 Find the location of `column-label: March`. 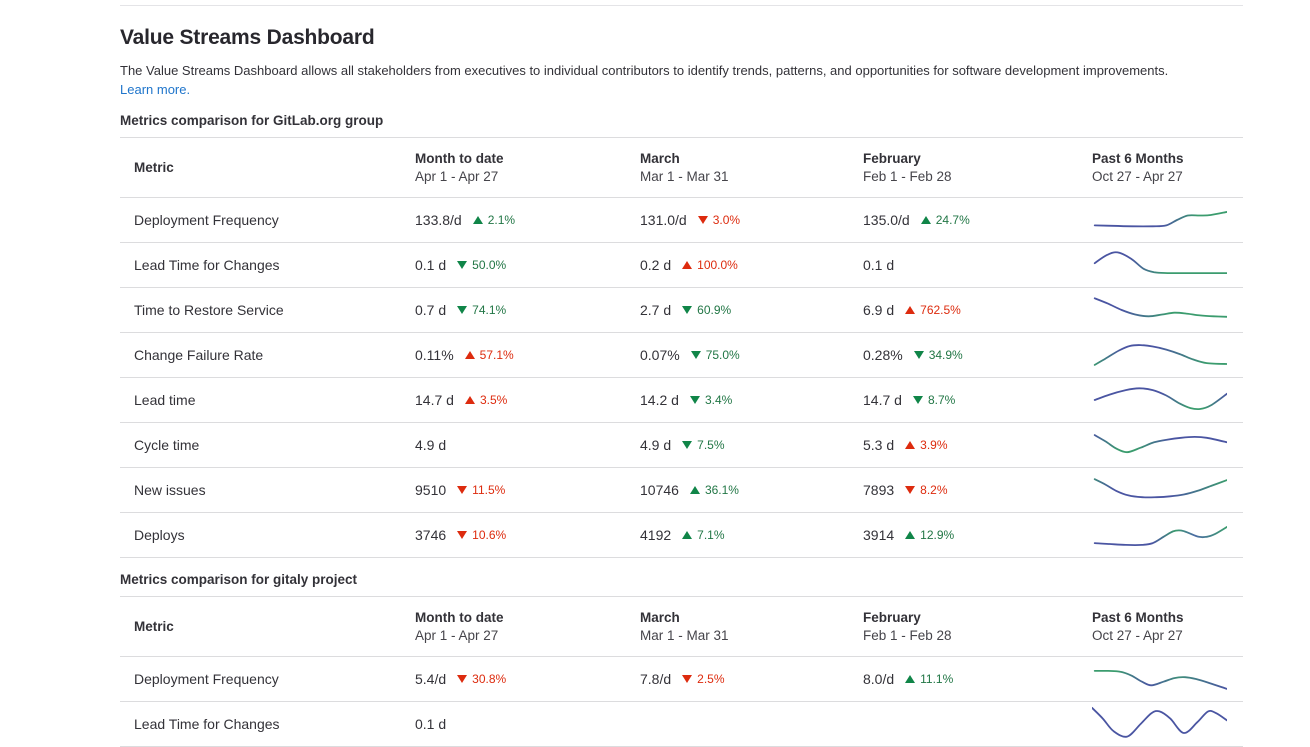

column-label: March is located at coordinates (660, 158).